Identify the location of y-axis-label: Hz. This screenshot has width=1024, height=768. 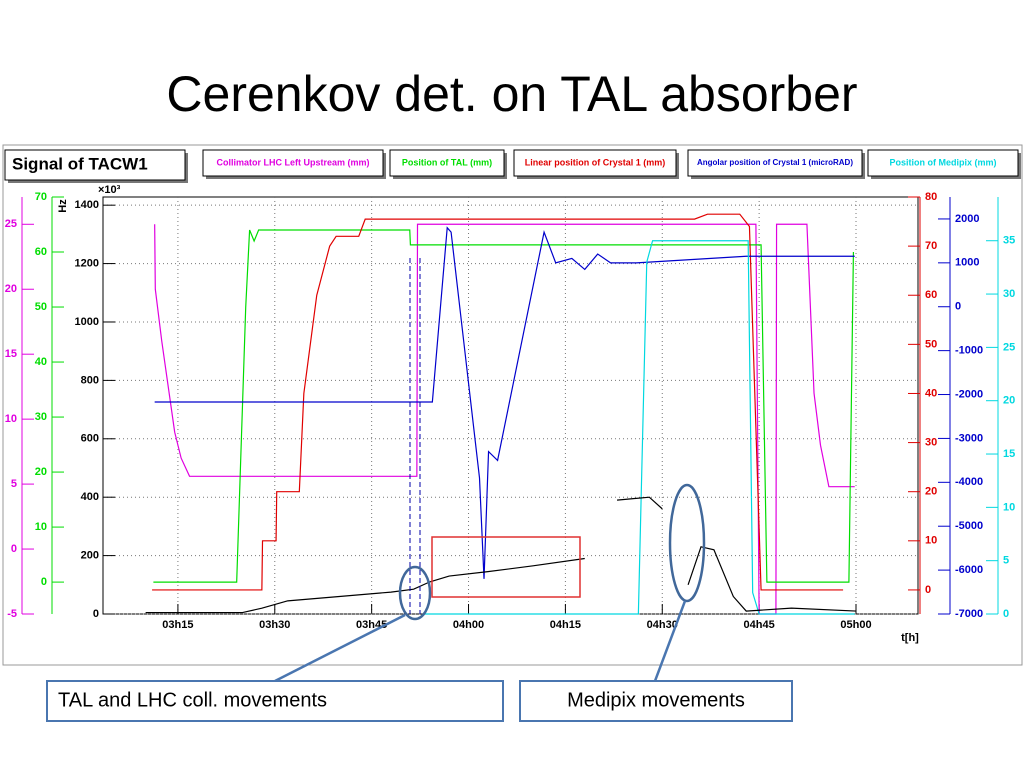
(63, 206).